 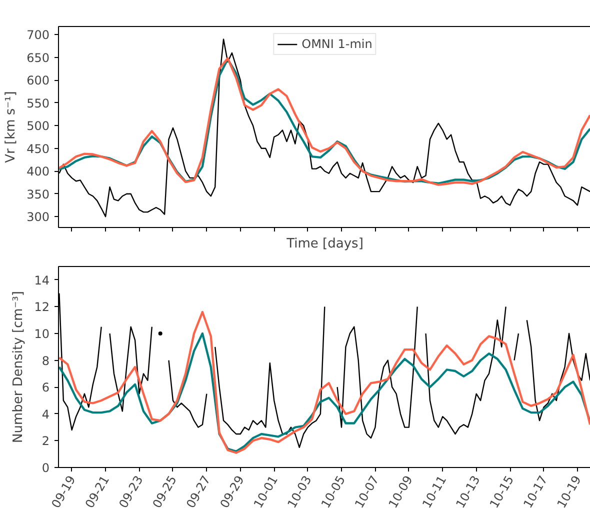 What do you see at coordinates (38, 217) in the screenshot?
I see `y-tick-label: 300` at bounding box center [38, 217].